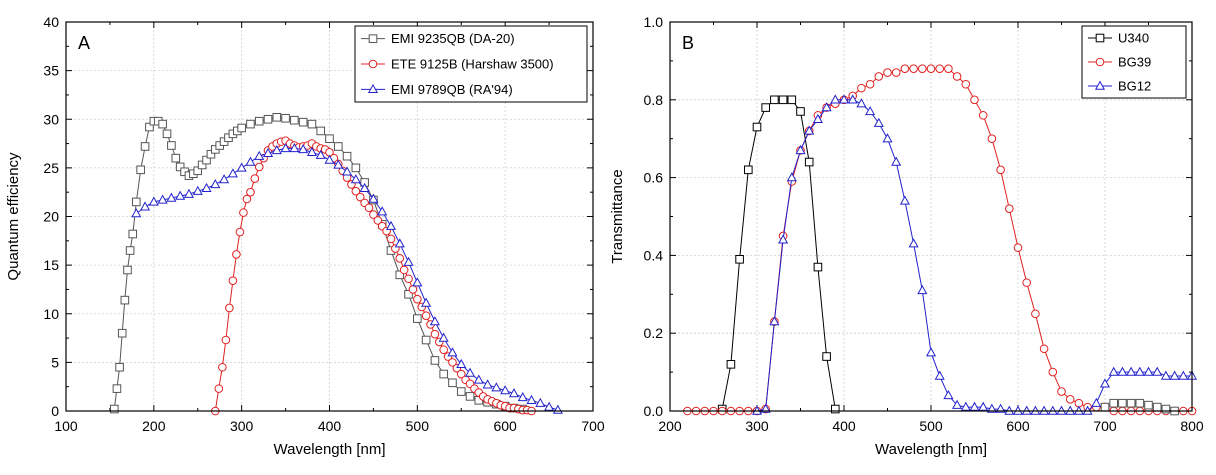 This screenshot has height=475, width=1216. Describe the element at coordinates (654, 178) in the screenshot. I see `y-tick-label: 0.6` at that location.